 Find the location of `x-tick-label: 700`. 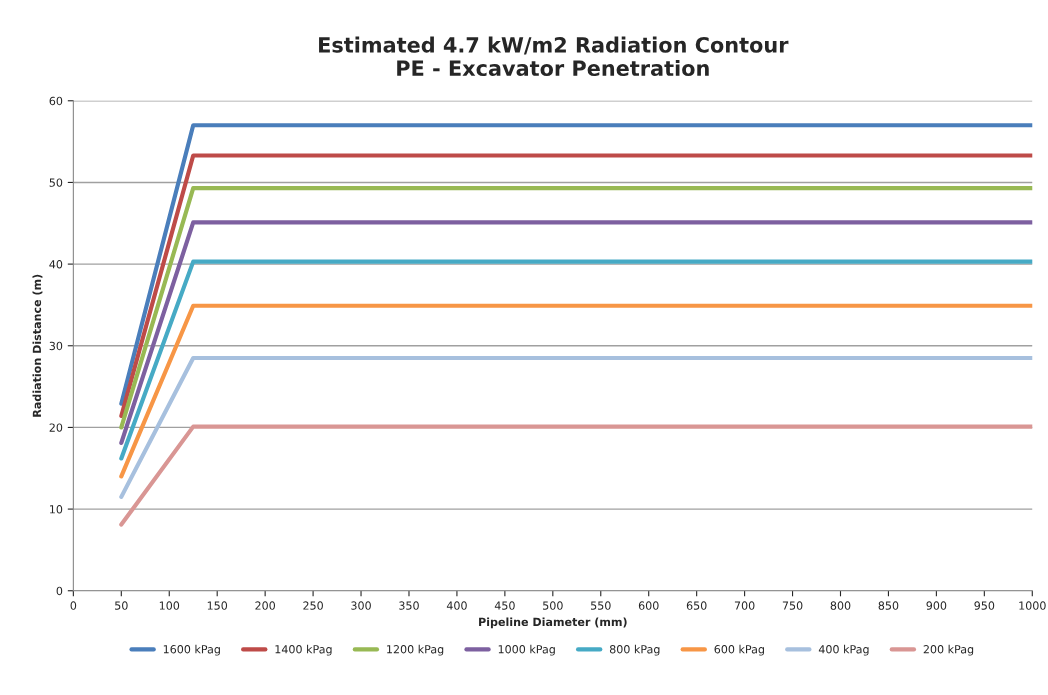

x-tick-label: 700 is located at coordinates (744, 605).